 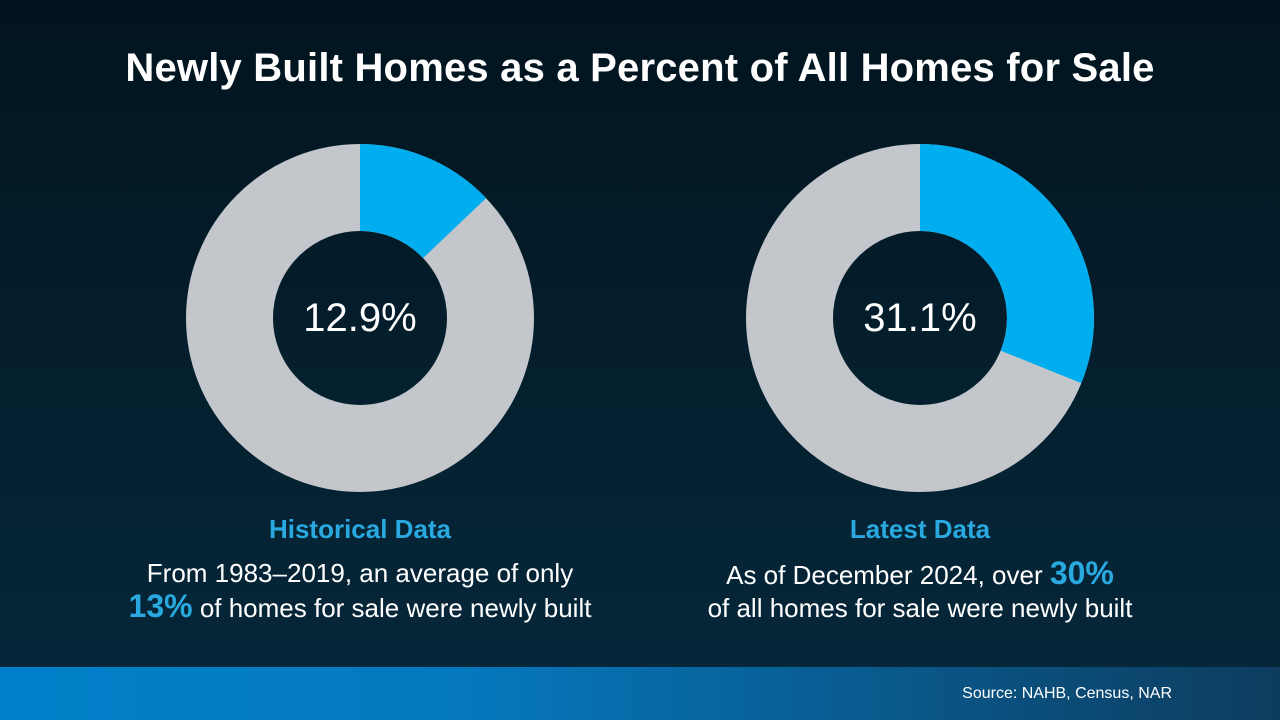 I want to click on donut-center-label: 31.1%, so click(x=920, y=317).